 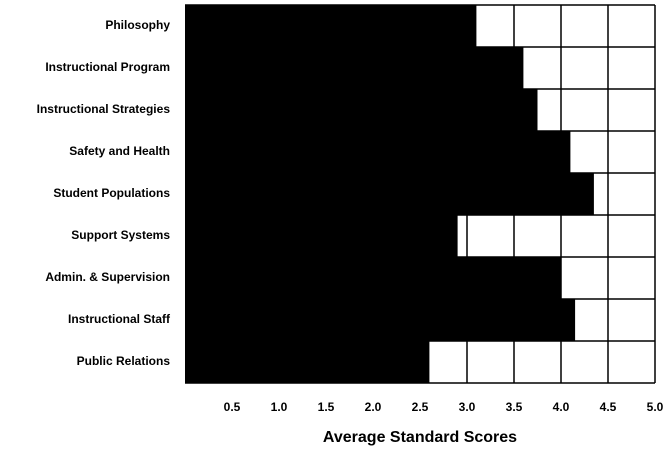 What do you see at coordinates (373, 407) in the screenshot?
I see `x-tick-label: 2.0` at bounding box center [373, 407].